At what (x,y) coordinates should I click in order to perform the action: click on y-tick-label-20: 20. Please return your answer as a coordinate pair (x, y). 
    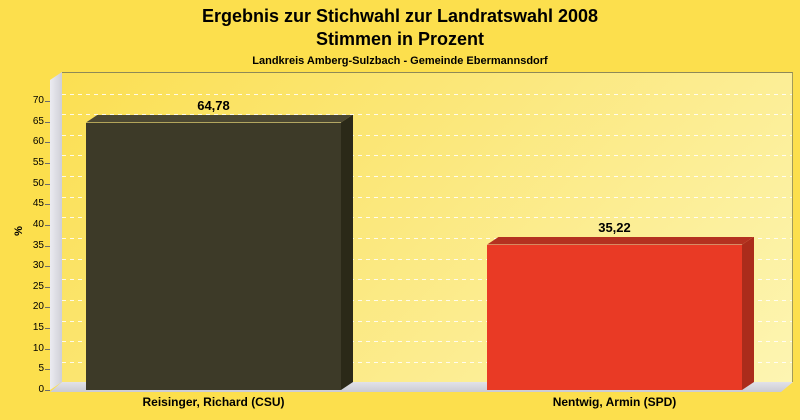
    Looking at the image, I should click on (38, 307).